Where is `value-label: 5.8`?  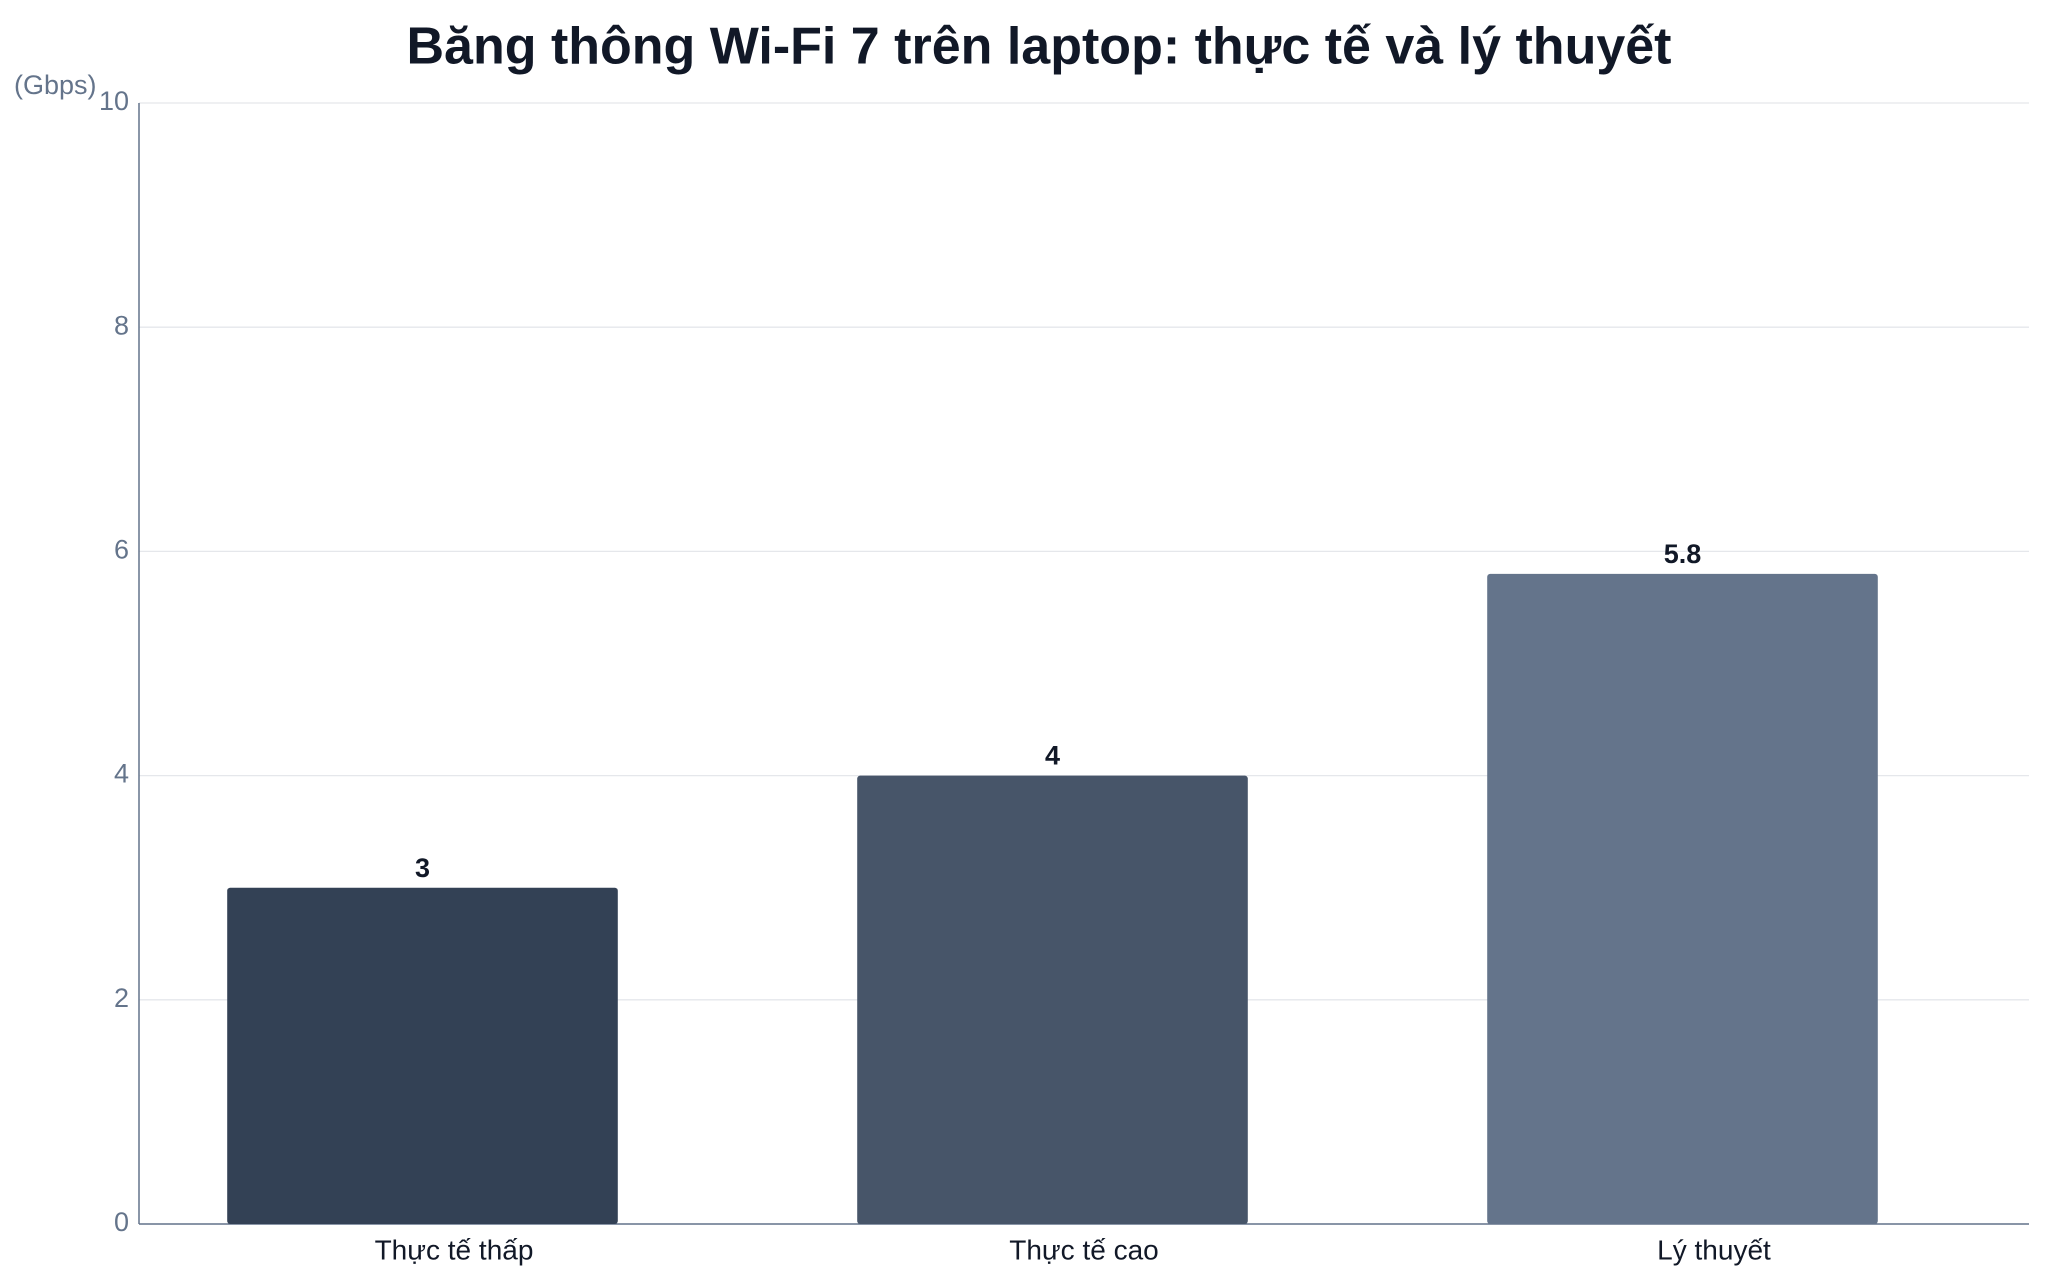 value-label: 5.8 is located at coordinates (1683, 554).